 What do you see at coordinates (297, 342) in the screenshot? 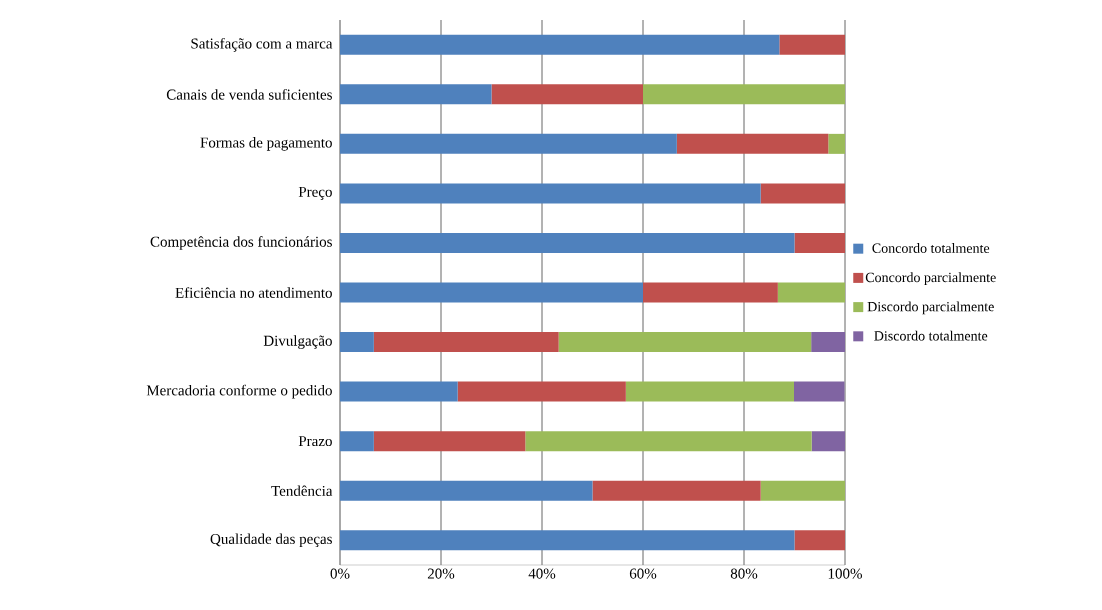
I see `y-tick-label: Divulgação` at bounding box center [297, 342].